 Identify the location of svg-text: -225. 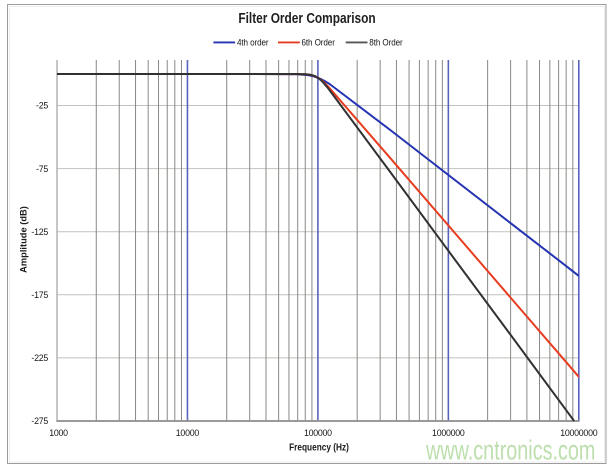
(39, 358).